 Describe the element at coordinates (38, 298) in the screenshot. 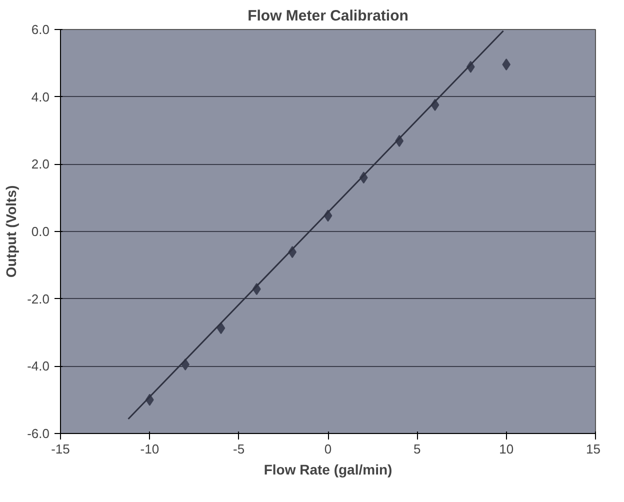

I see `y-tick-label: -2.0` at that location.